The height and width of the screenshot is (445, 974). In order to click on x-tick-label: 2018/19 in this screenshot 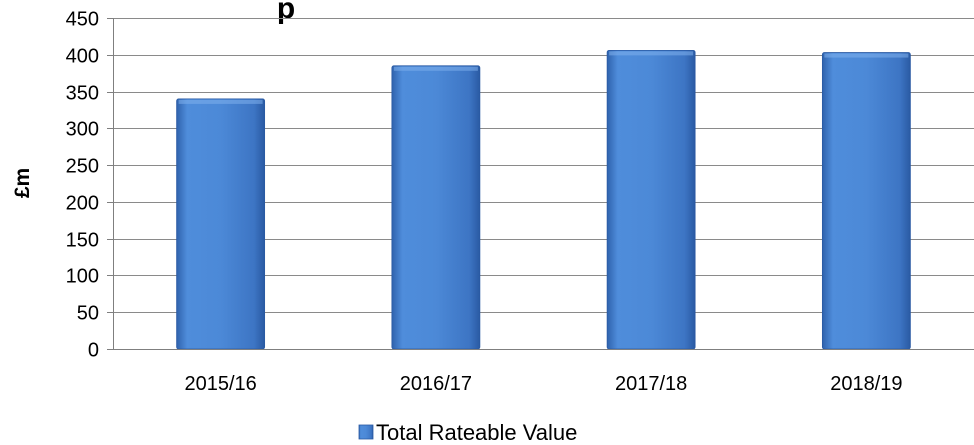, I will do `click(866, 384)`.